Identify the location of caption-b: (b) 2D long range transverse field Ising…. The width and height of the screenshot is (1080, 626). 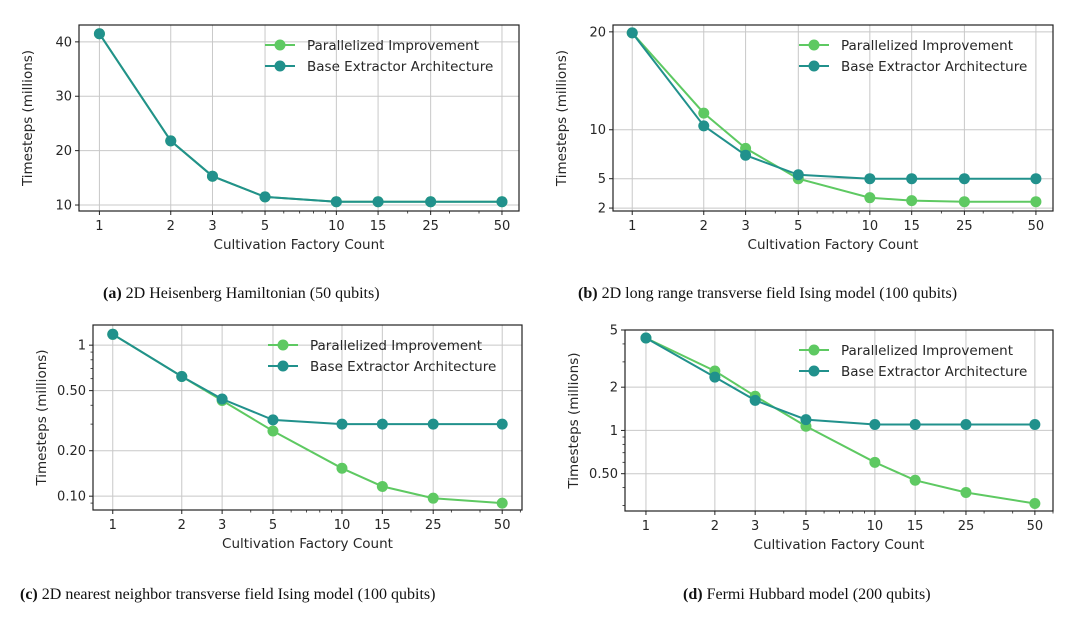
(767, 294).